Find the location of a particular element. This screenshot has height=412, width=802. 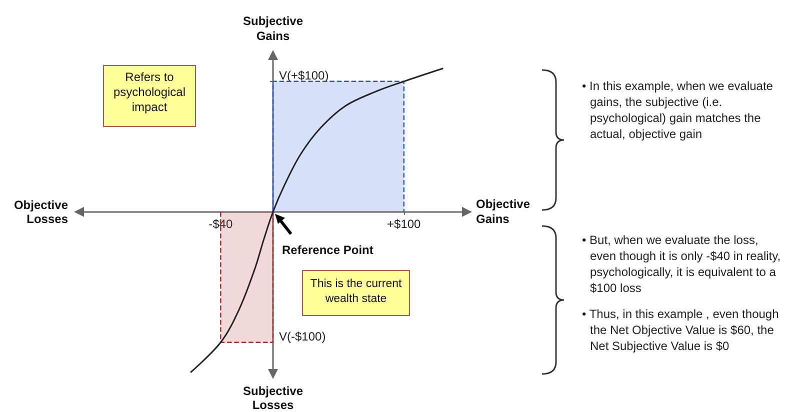

y-tick-label: V(-$100) is located at coordinates (302, 336).